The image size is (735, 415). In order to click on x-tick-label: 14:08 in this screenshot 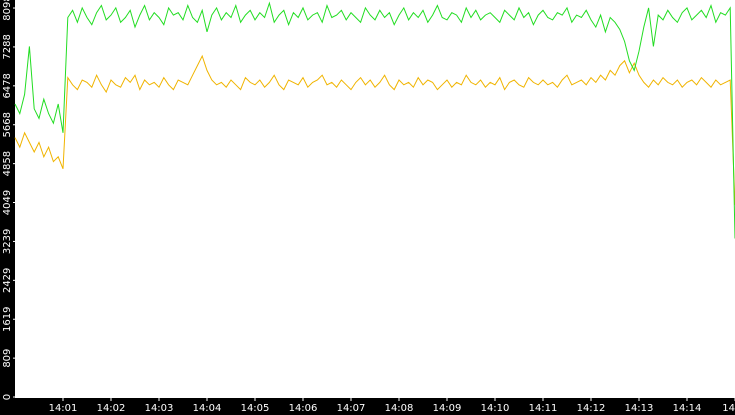, I will do `click(399, 408)`.